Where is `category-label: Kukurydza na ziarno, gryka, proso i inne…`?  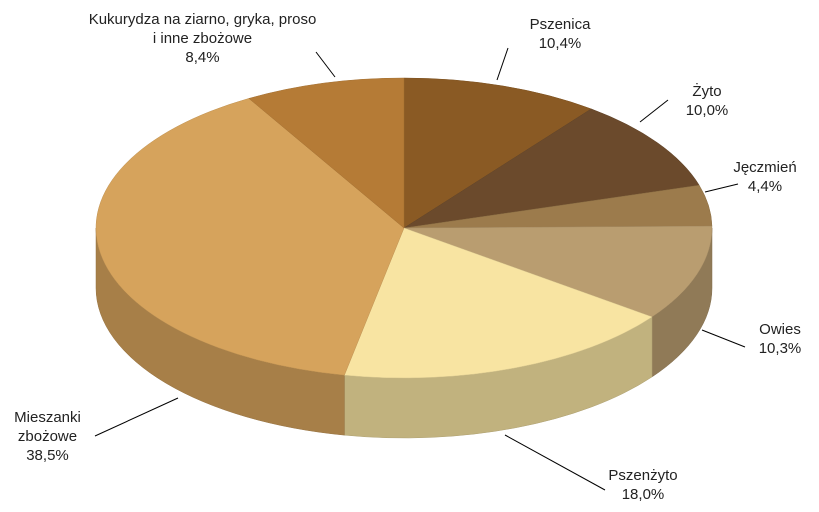
category-label: Kukurydza na ziarno, gryka, proso i inne… is located at coordinates (202, 29).